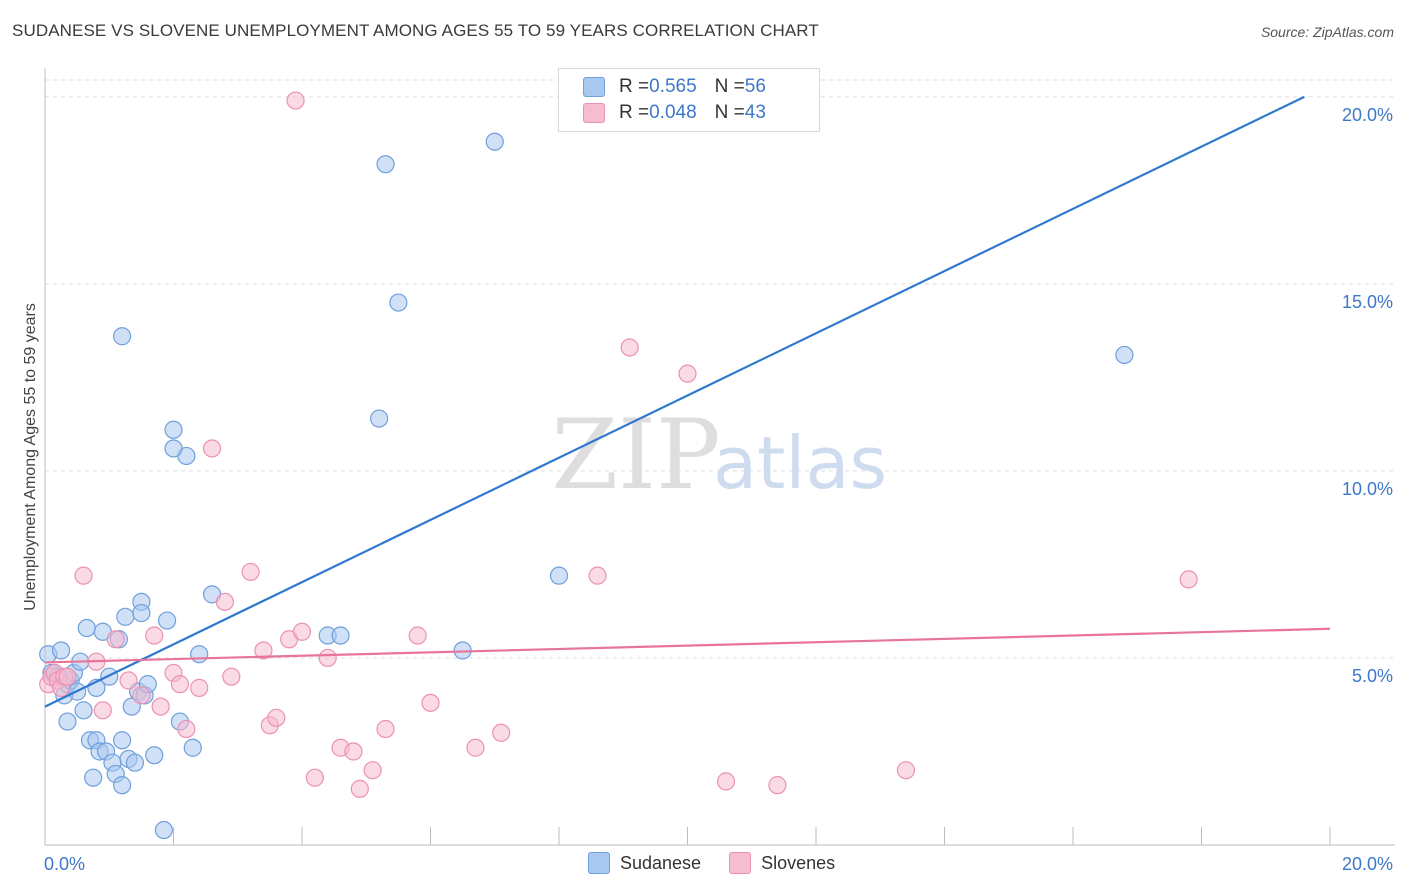  Describe the element at coordinates (1367, 302) in the screenshot. I see `y-tick-label: 15.0%` at that location.